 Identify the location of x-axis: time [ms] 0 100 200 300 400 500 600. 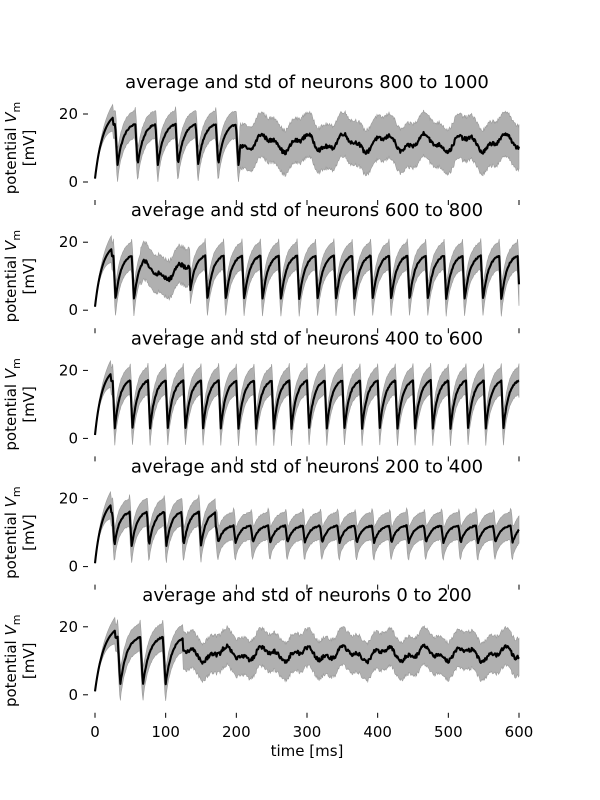
(311, 741).